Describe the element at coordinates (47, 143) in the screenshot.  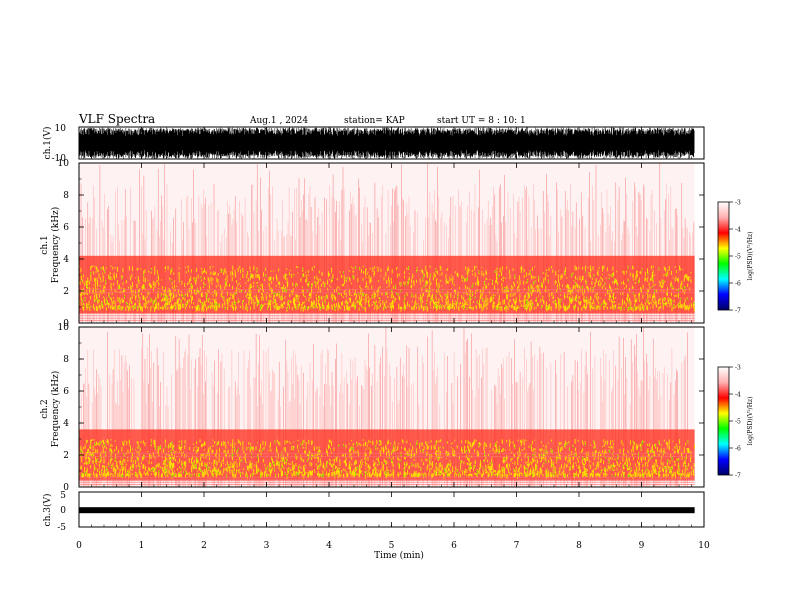
I see `ch1-waveform-ylabel: ch.1(V)` at that location.